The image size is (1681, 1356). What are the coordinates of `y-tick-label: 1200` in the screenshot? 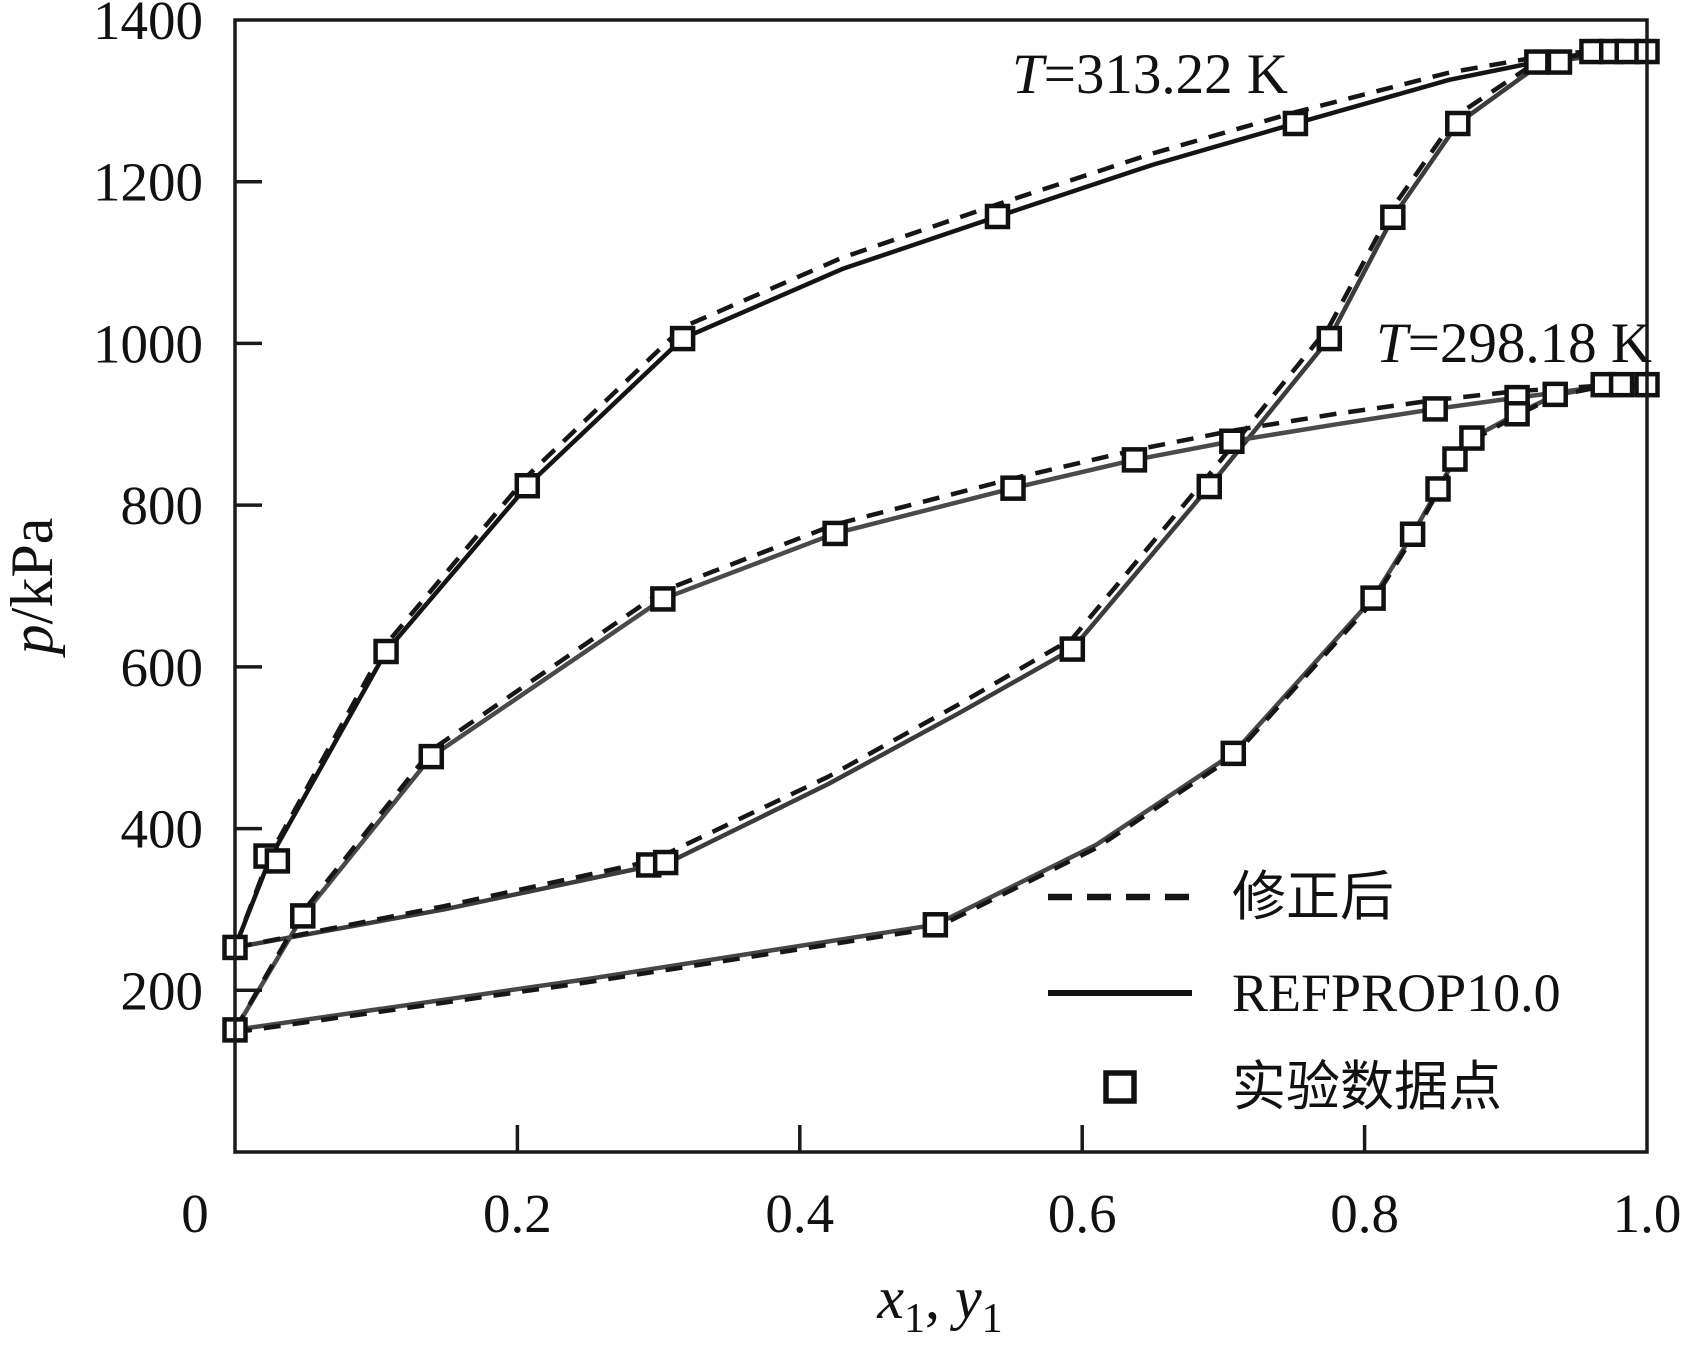 It's located at (148, 182).